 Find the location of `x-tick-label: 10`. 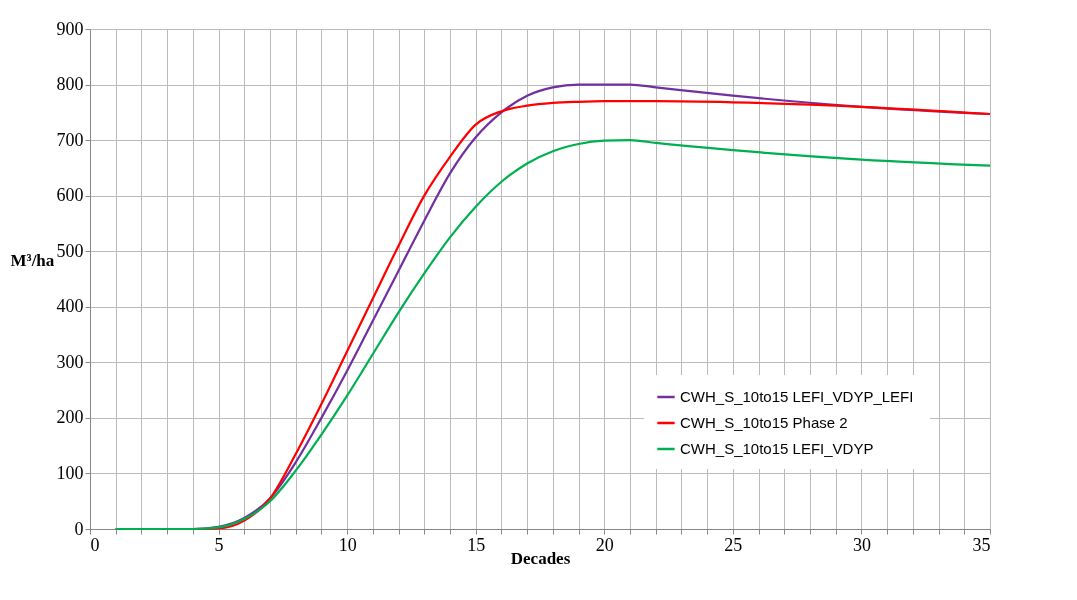

x-tick-label: 10 is located at coordinates (347, 544).